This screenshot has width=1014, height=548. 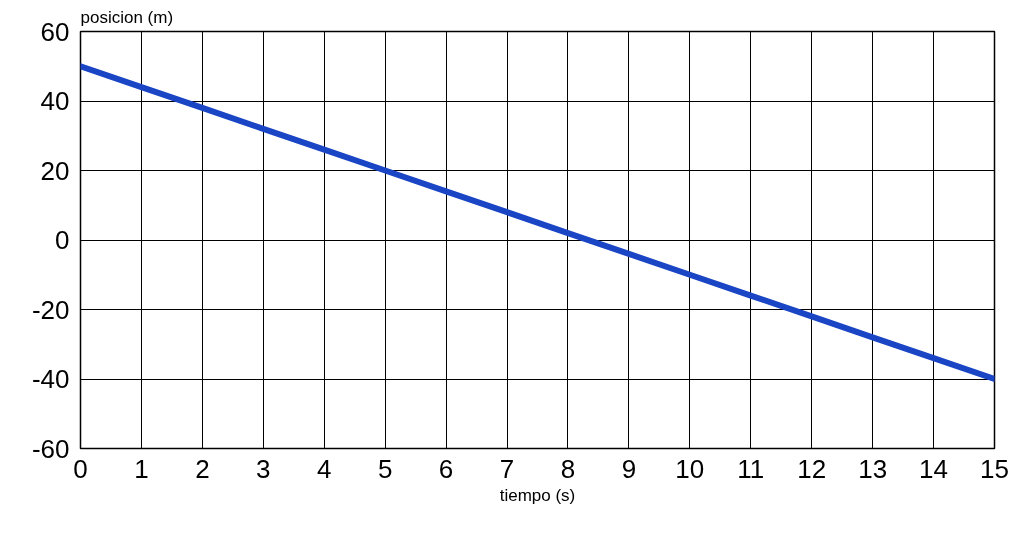 What do you see at coordinates (50, 309) in the screenshot?
I see `y-tick-label: -20` at bounding box center [50, 309].